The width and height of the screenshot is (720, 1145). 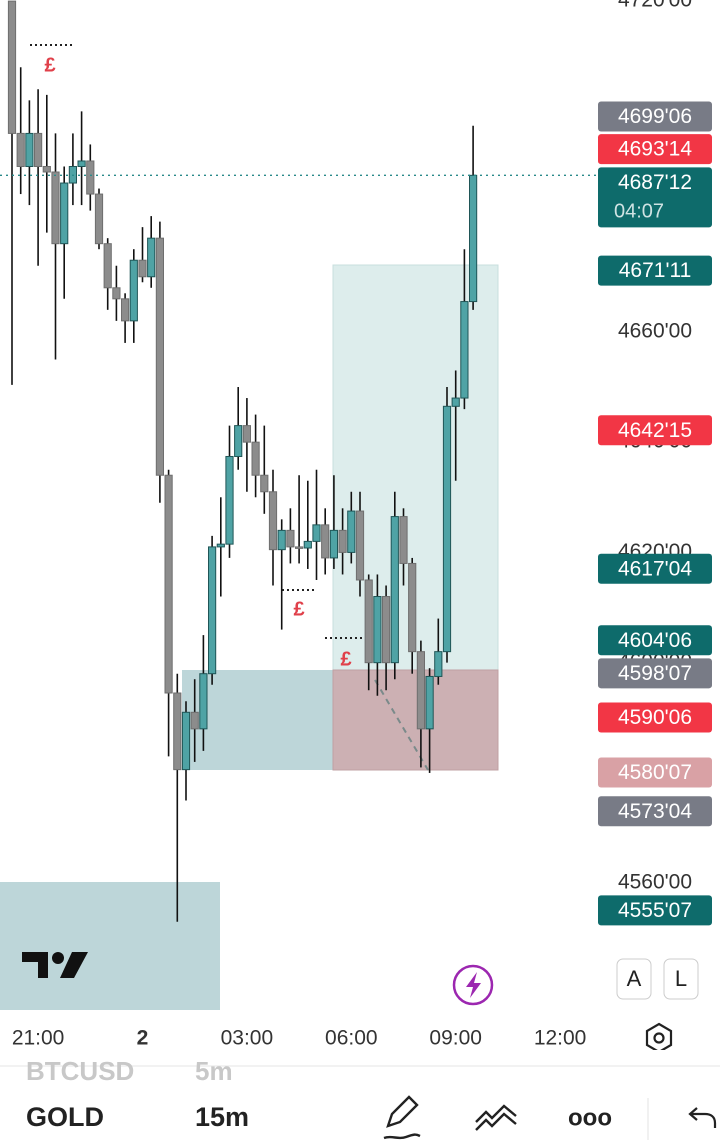 What do you see at coordinates (351, 1038) in the screenshot?
I see `x-tick-label: 06:00` at bounding box center [351, 1038].